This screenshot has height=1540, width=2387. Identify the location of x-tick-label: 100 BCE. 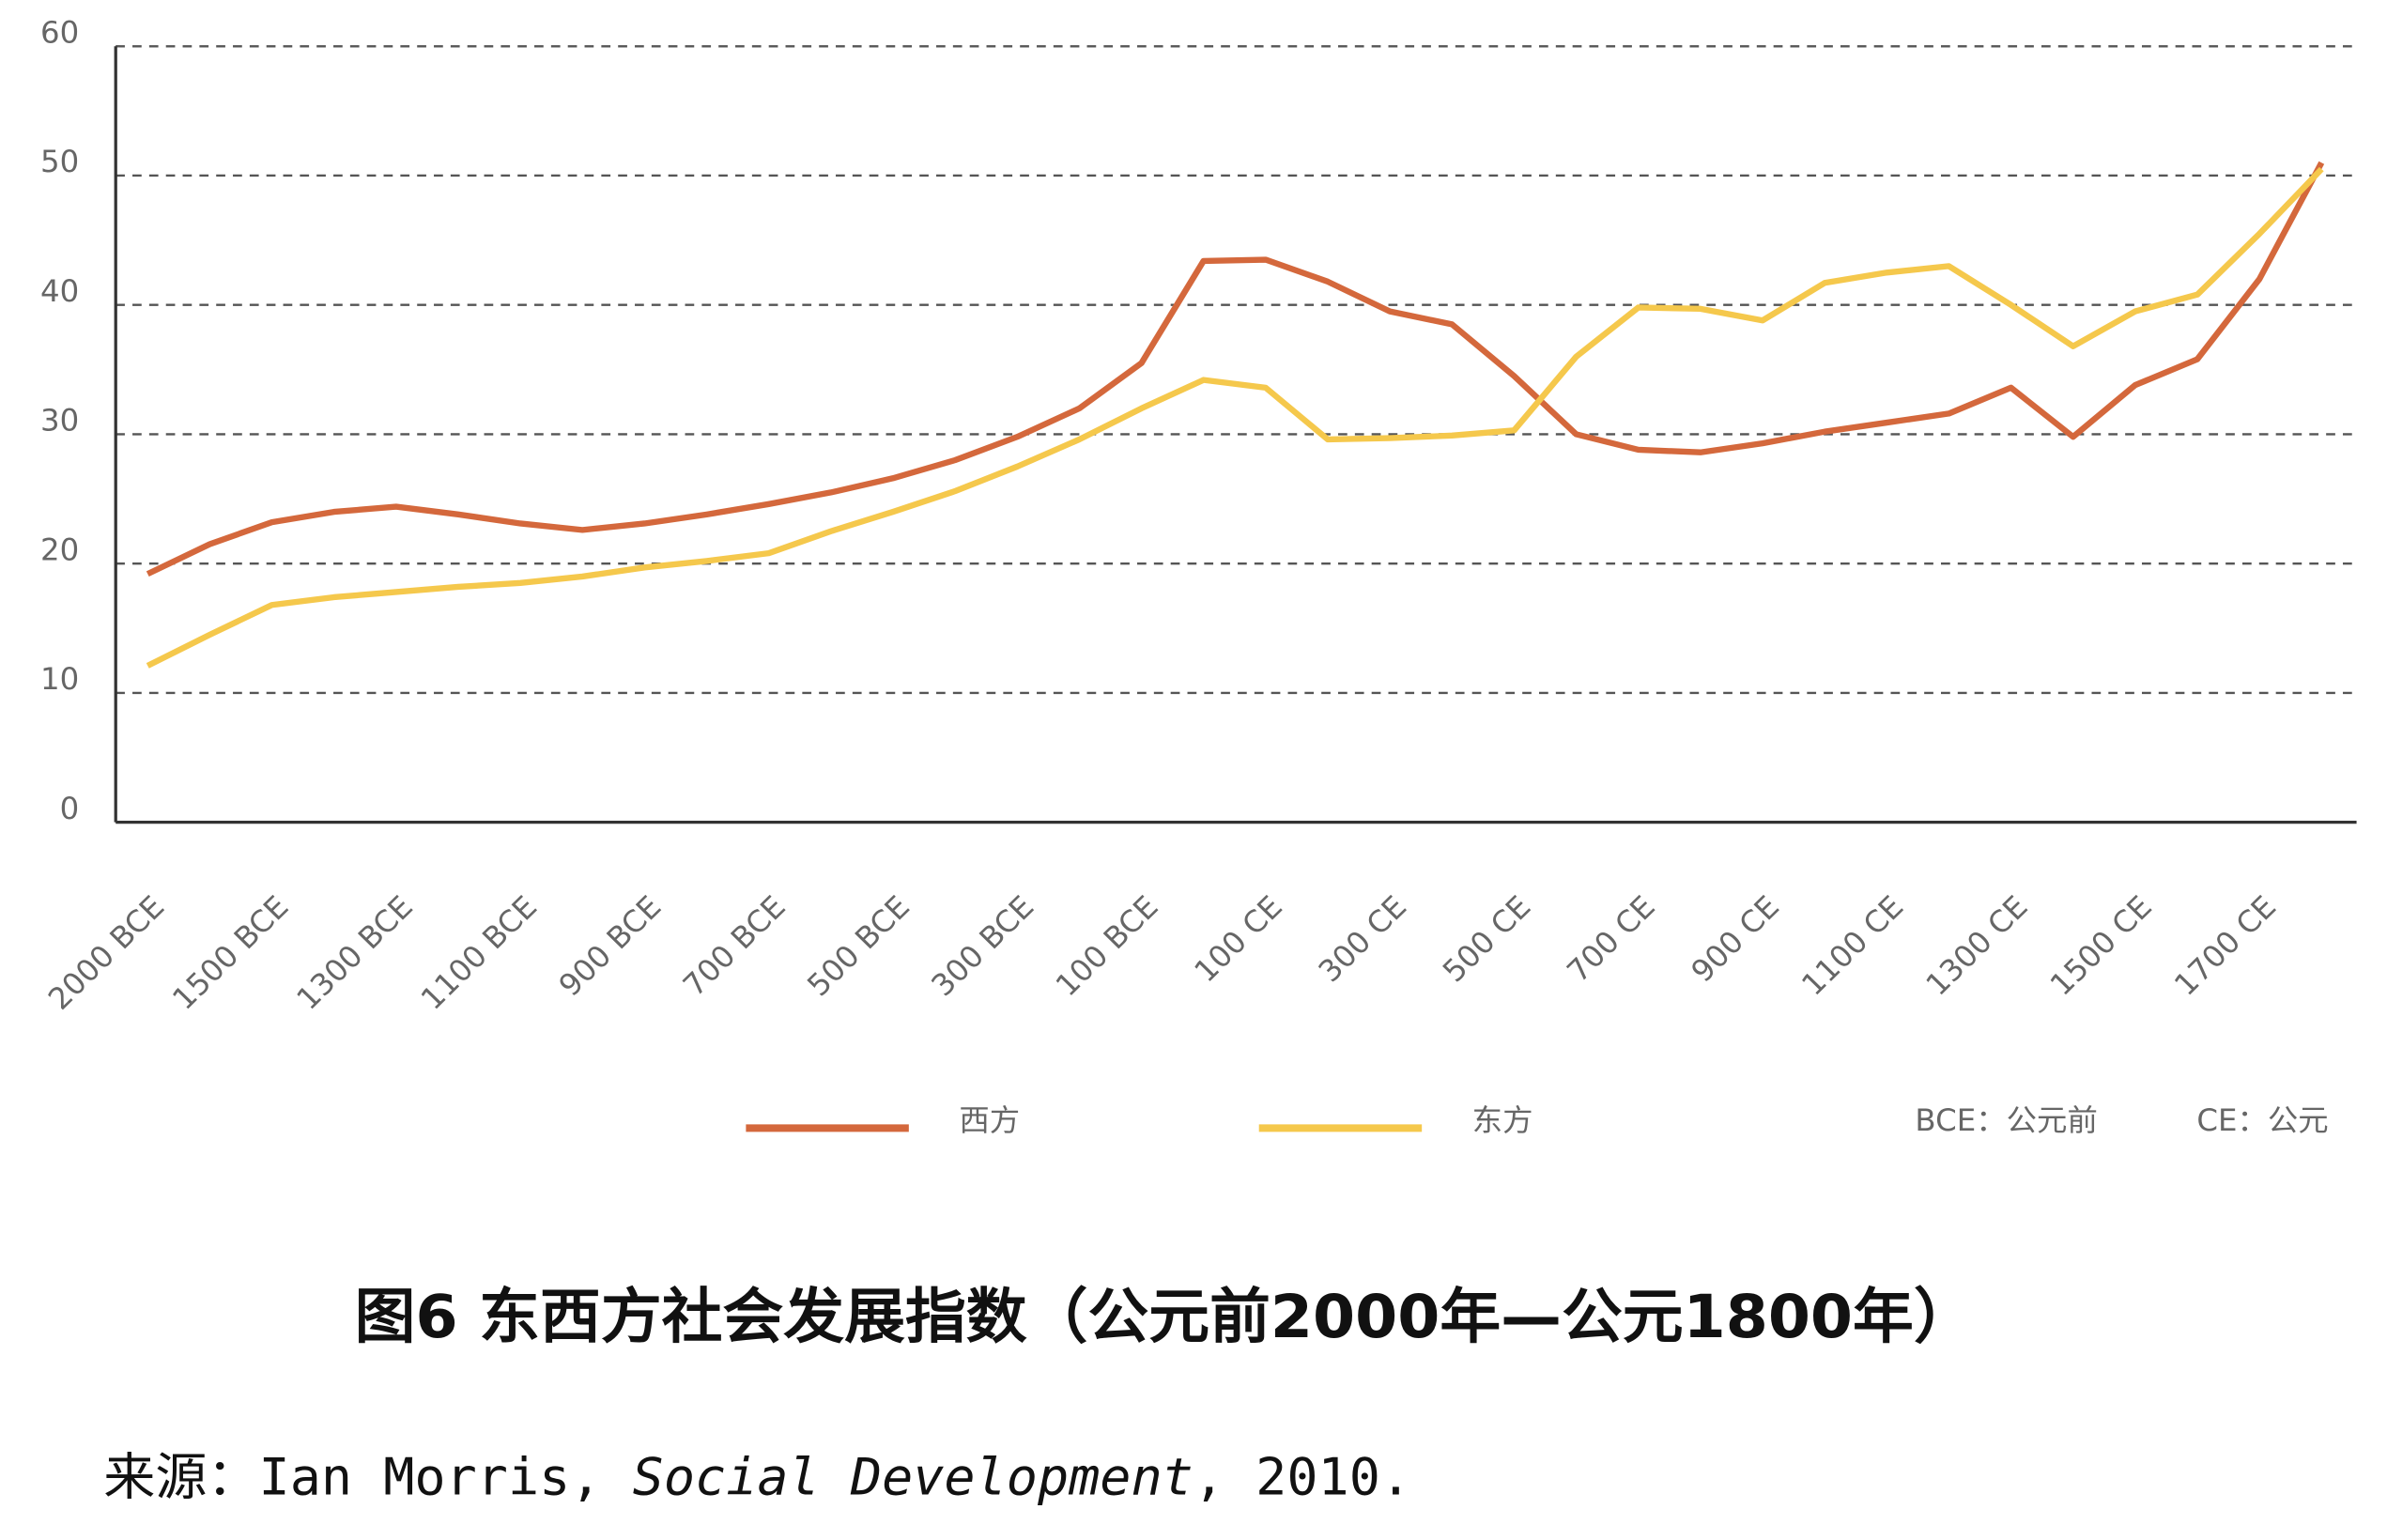
(1107, 946).